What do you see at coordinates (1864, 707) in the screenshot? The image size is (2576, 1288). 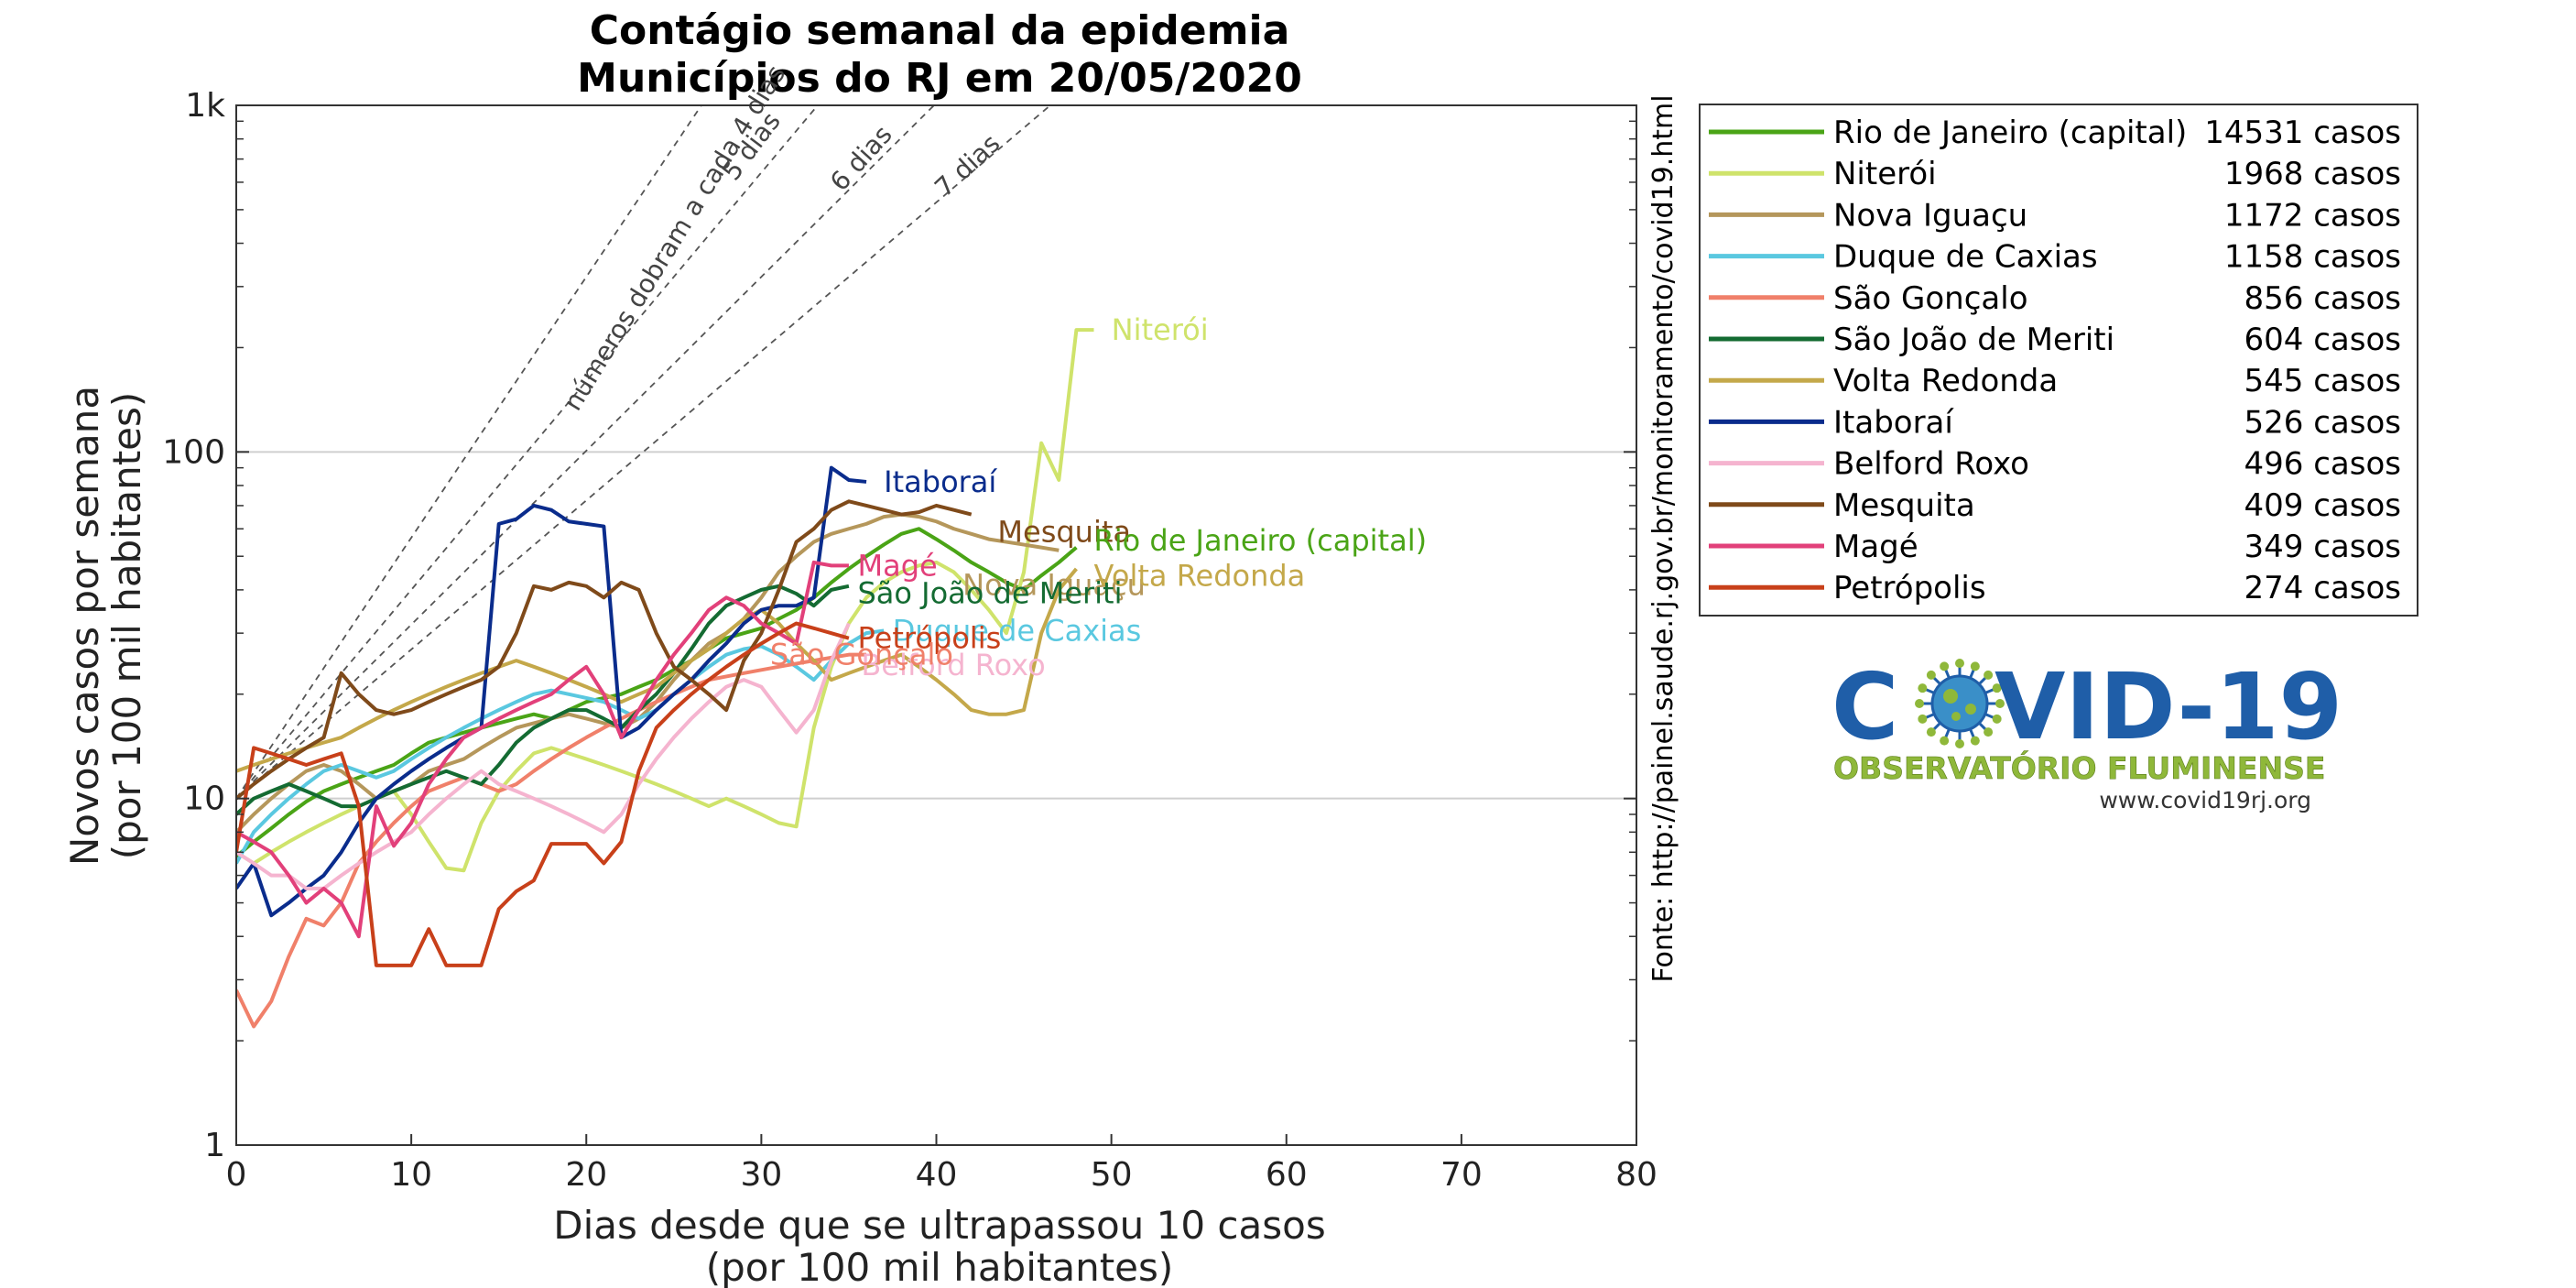 I see `logo-title-c: C` at bounding box center [1864, 707].